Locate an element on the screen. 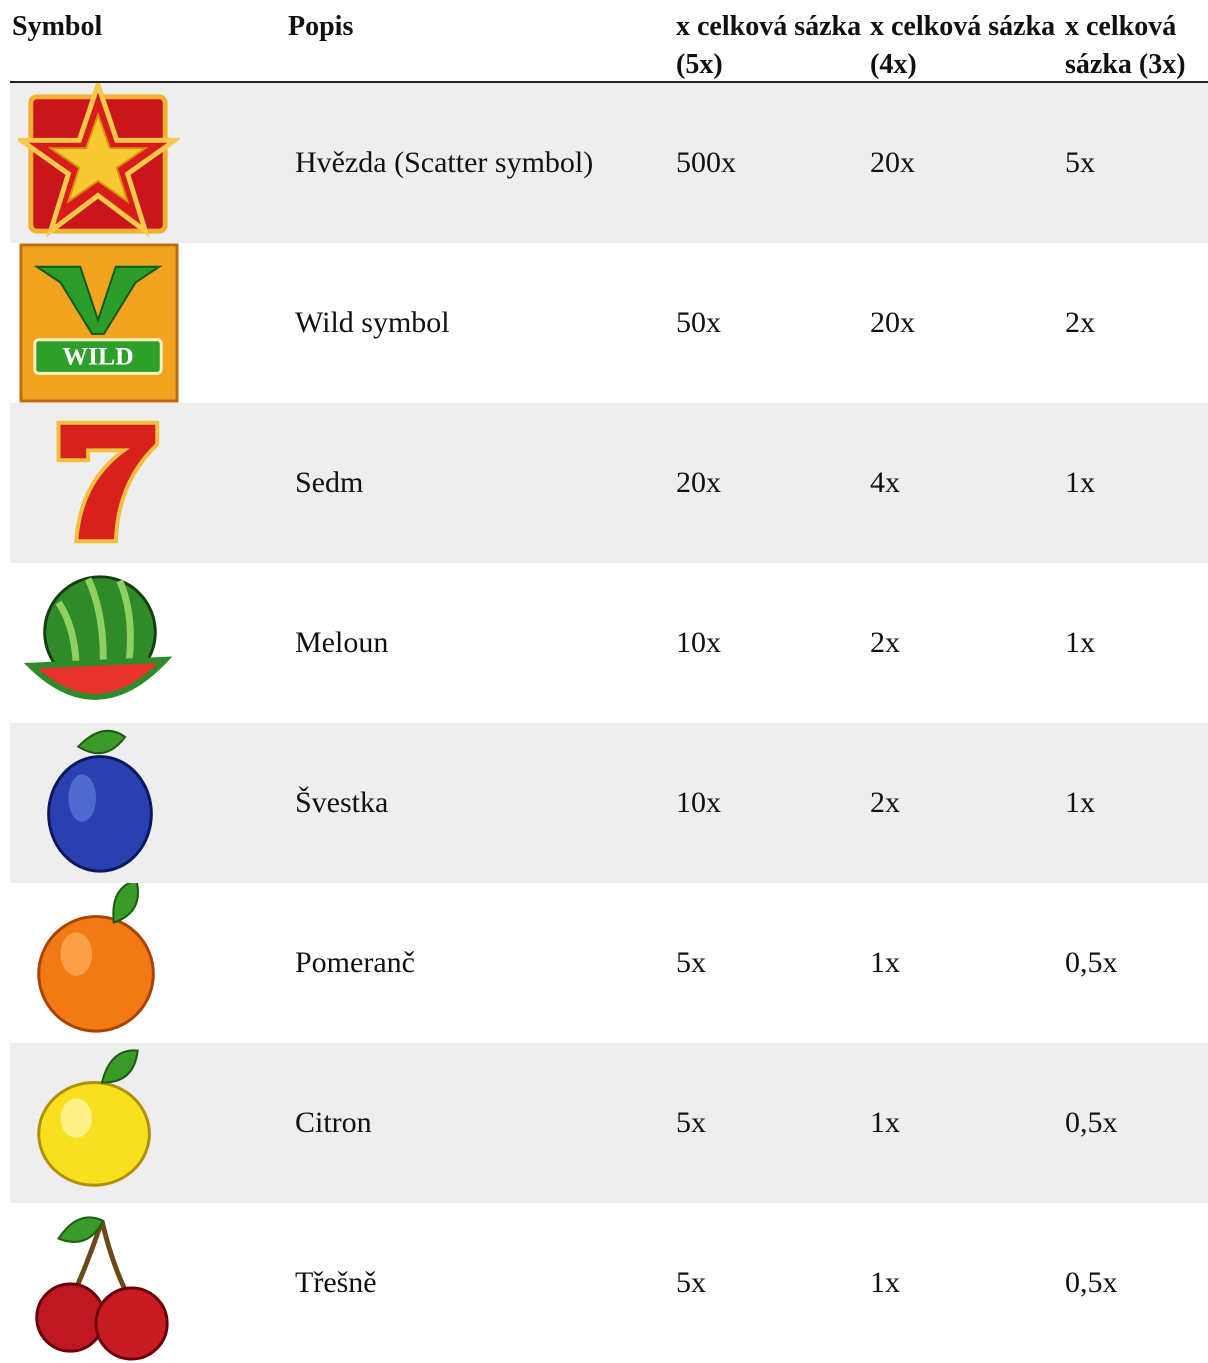  icon-text: WILD is located at coordinates (97, 355).